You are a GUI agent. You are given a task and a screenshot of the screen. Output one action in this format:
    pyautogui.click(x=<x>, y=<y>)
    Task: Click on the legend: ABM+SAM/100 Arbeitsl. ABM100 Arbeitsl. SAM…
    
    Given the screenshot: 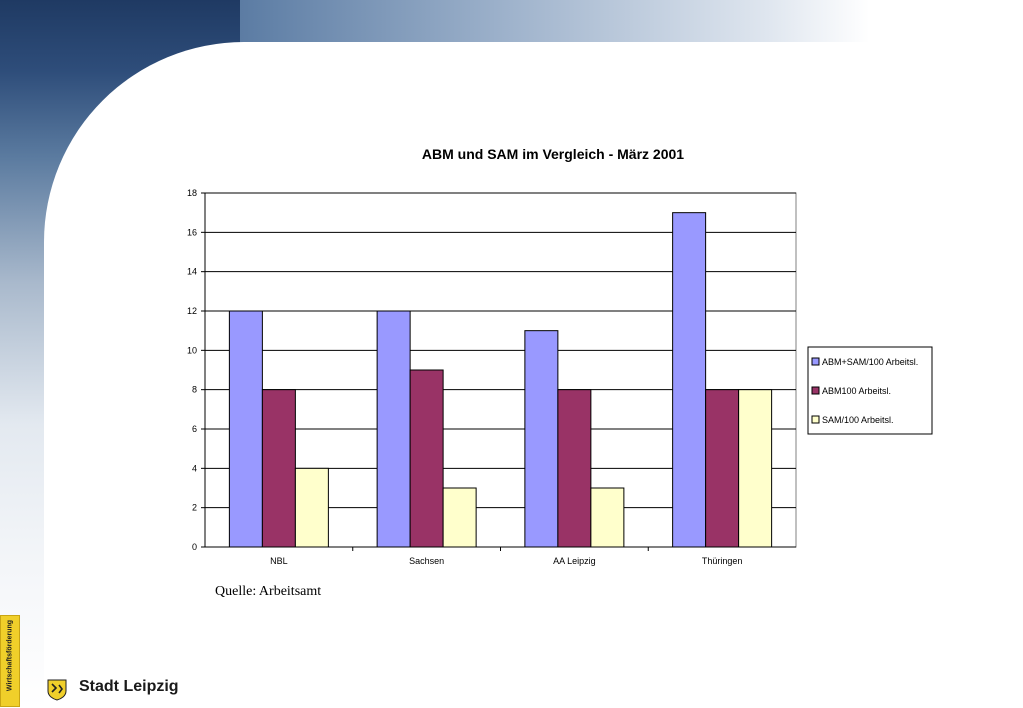 What is the action you would take?
    pyautogui.click(x=870, y=390)
    